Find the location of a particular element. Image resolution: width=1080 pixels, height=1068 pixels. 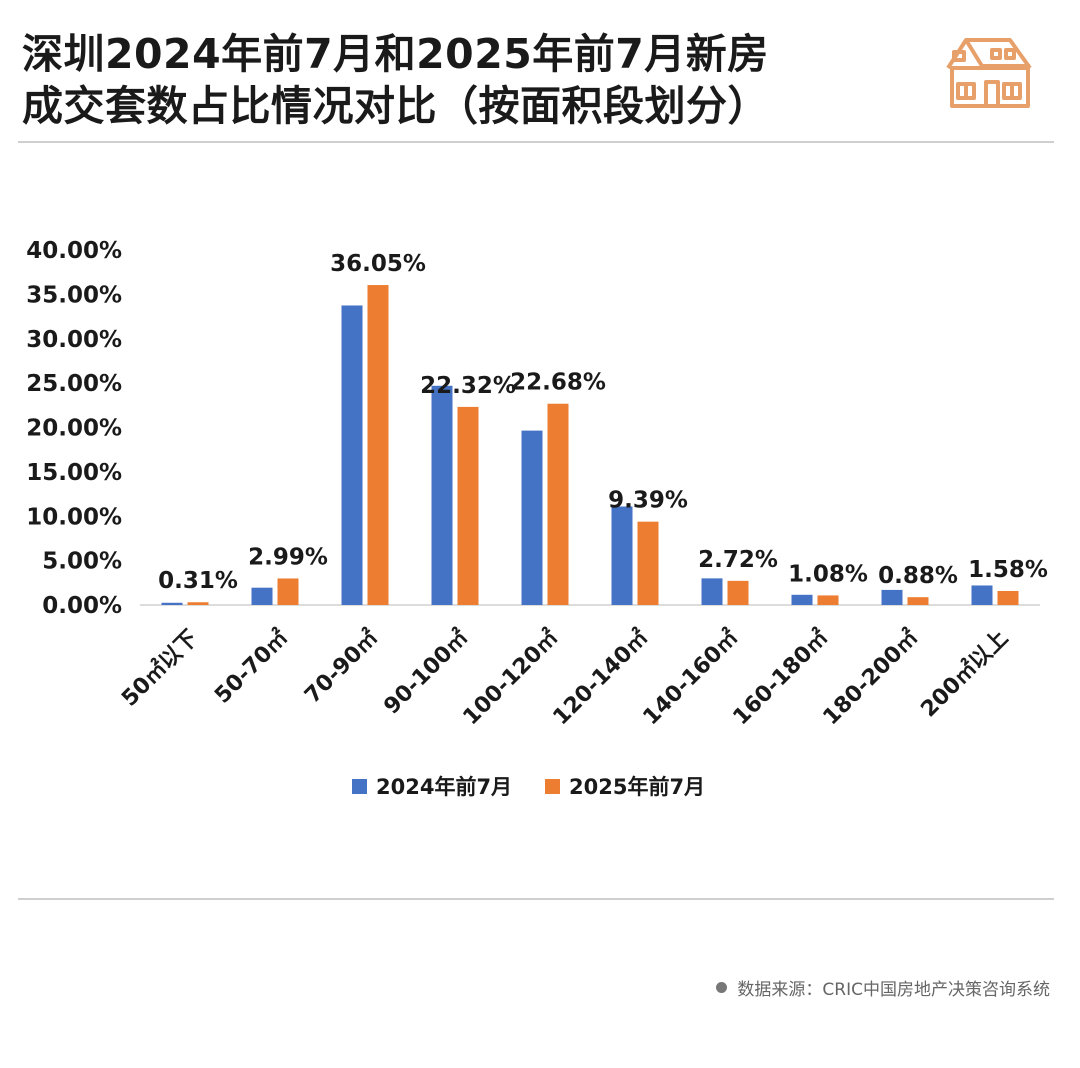

data-label: 22.32% is located at coordinates (468, 386).